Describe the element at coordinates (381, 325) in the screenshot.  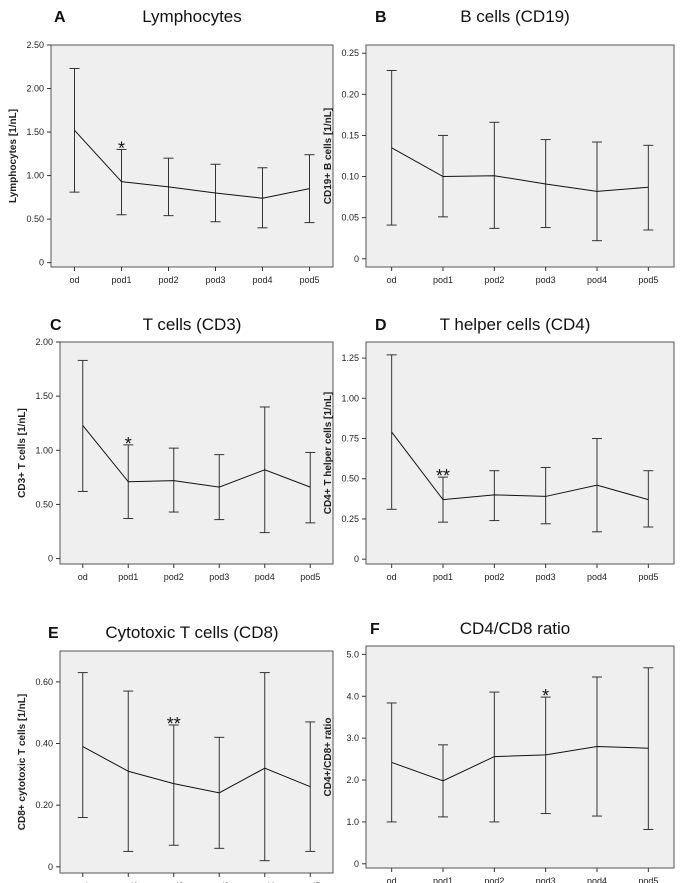
I see `panel-letter: D` at that location.